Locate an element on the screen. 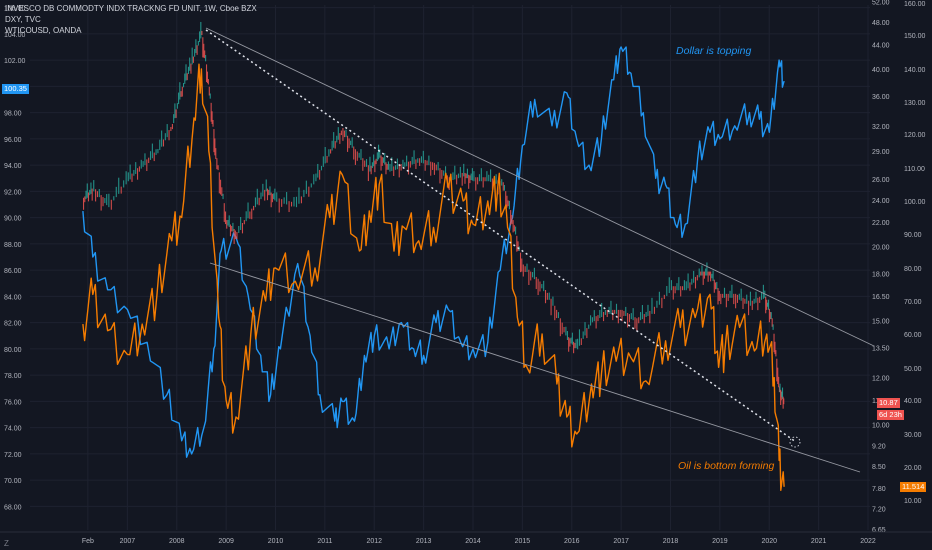 The image size is (932, 550). mid-axis-tick: 9.20 is located at coordinates (879, 447).